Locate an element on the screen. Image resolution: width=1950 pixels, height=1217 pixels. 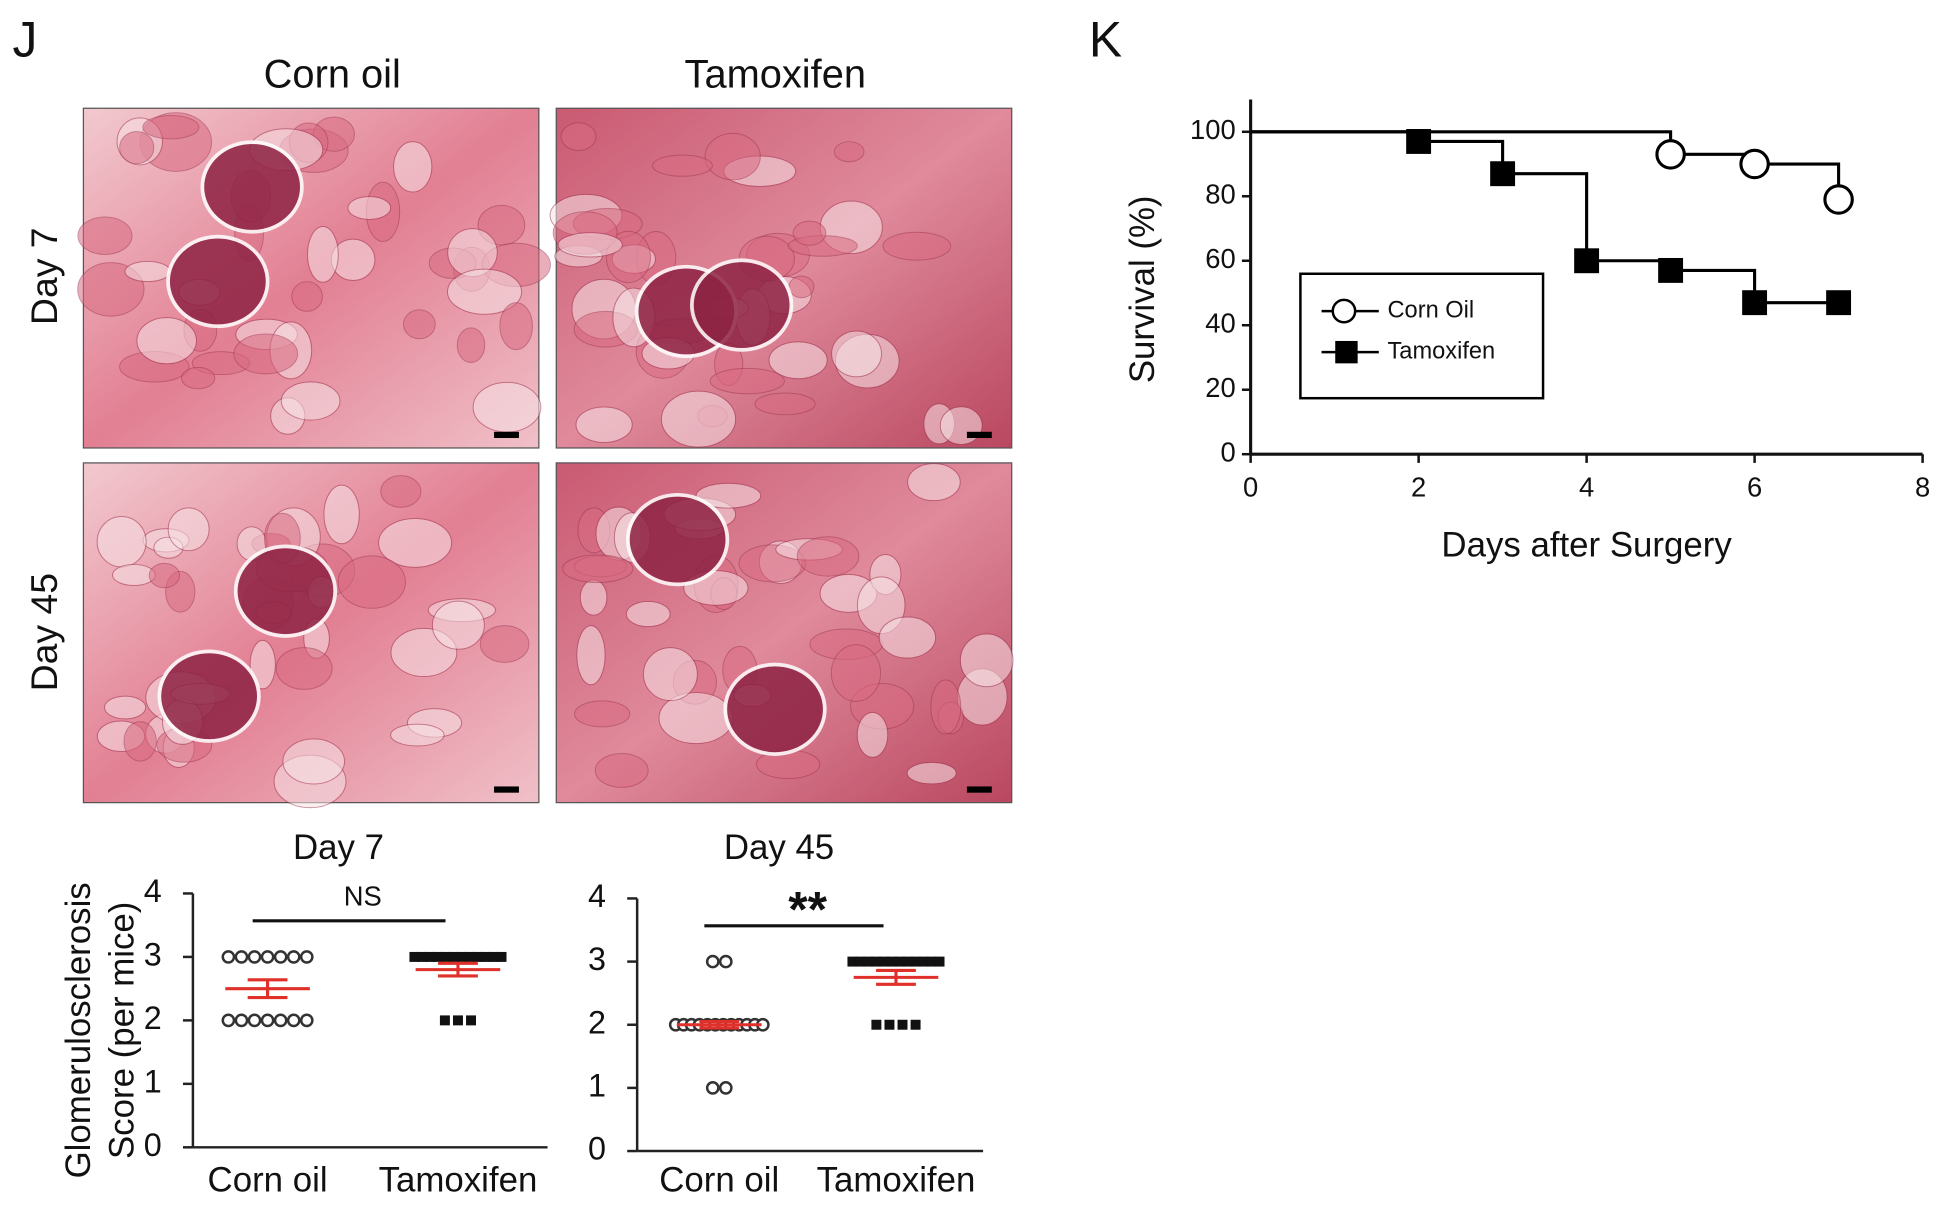
panel-label: K is located at coordinates (1105, 40).